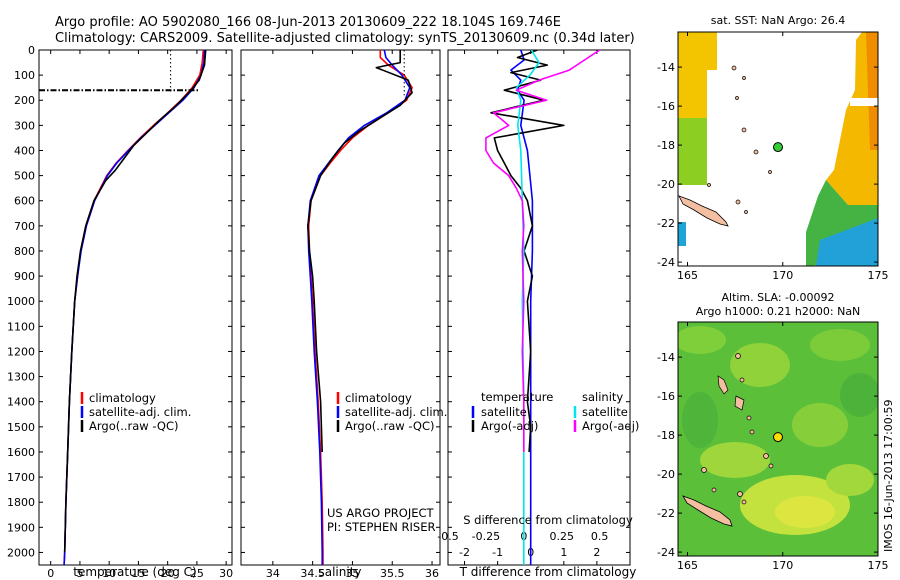  What do you see at coordinates (666, 262) in the screenshot?
I see `y-tick-label: -24` at bounding box center [666, 262].